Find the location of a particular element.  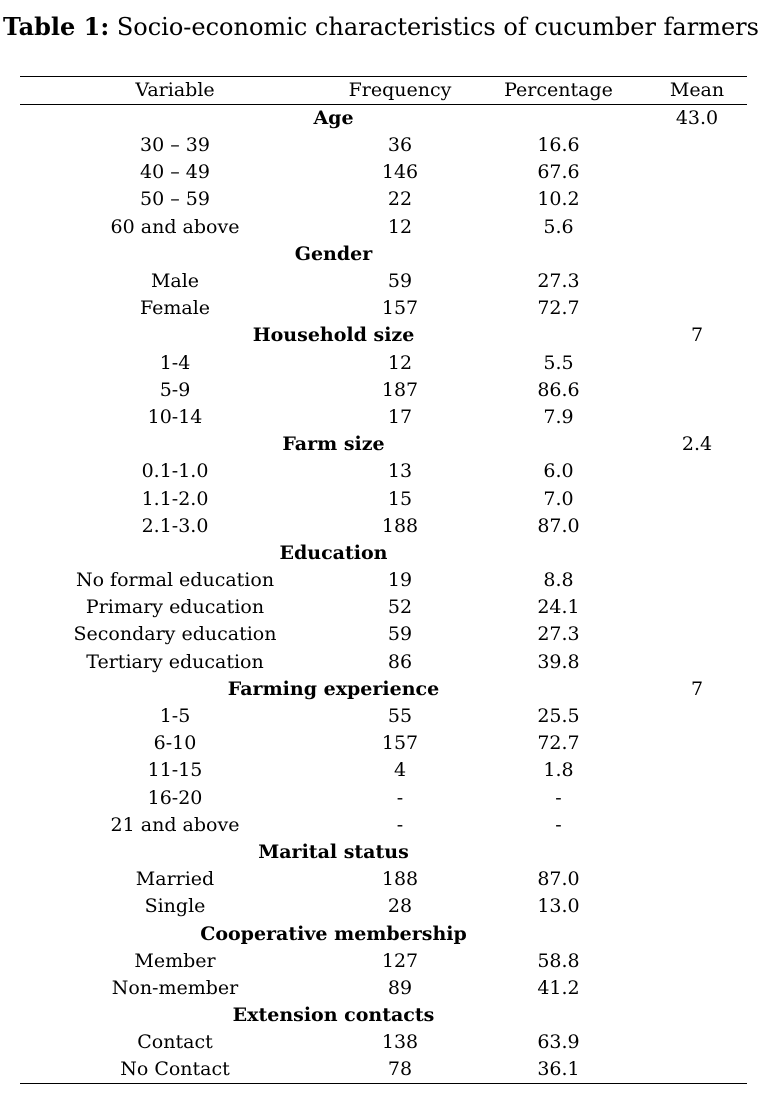

group-header-row: Gender is located at coordinates (383, 254).